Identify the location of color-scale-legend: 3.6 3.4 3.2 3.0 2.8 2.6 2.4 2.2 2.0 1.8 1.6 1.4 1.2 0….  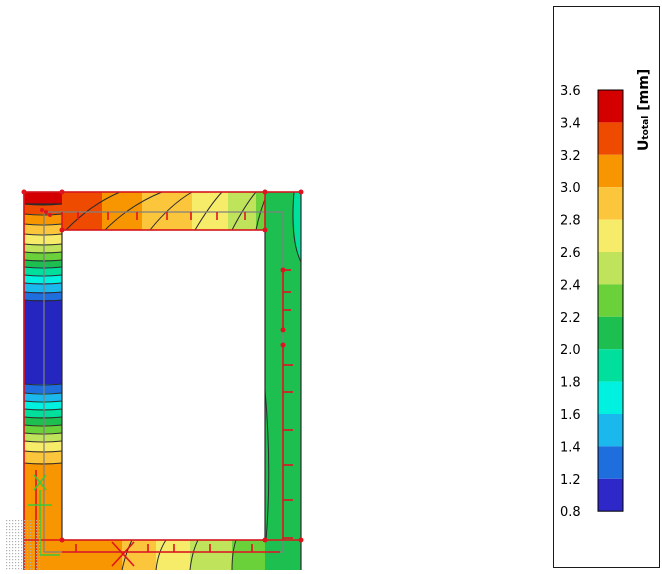
(606, 294).